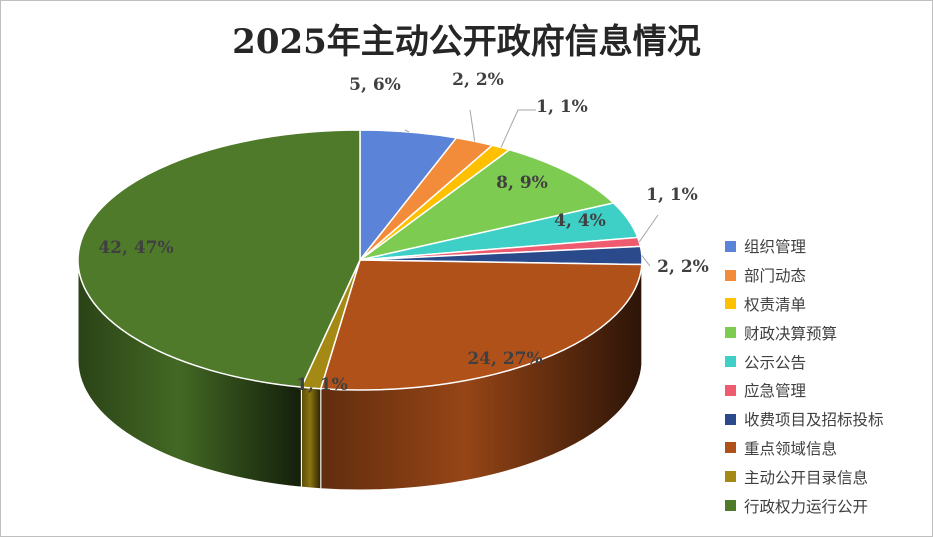 The width and height of the screenshot is (933, 537). Describe the element at coordinates (522, 183) in the screenshot. I see `data-label-4: 8, 9%` at that location.